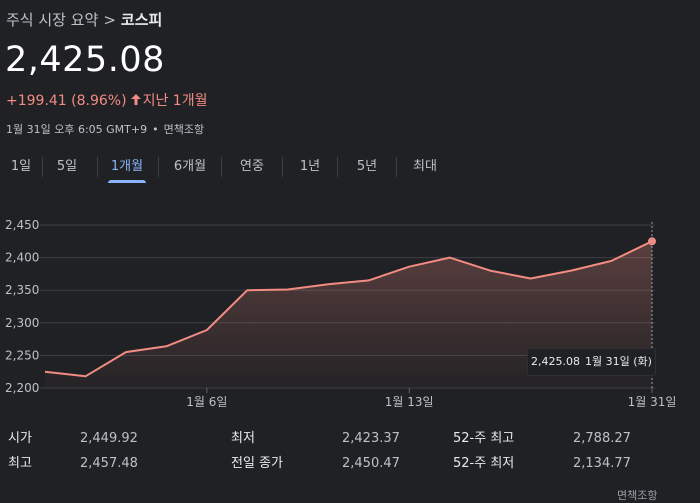 The image size is (700, 503). What do you see at coordinates (602, 438) in the screenshot?
I see `stat-value-52w-high: 2,788.27` at bounding box center [602, 438].